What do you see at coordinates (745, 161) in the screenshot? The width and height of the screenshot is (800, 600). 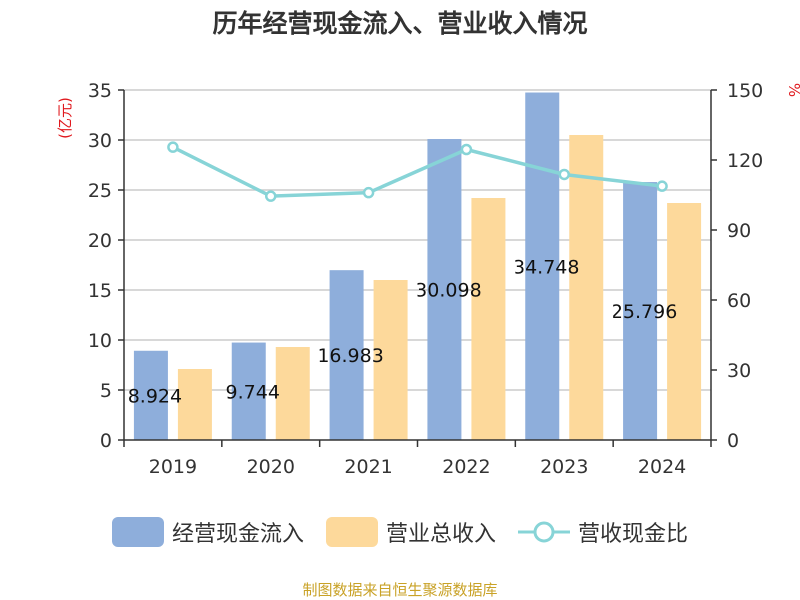 I see `y2-axis-tick-label: 120` at bounding box center [745, 161].